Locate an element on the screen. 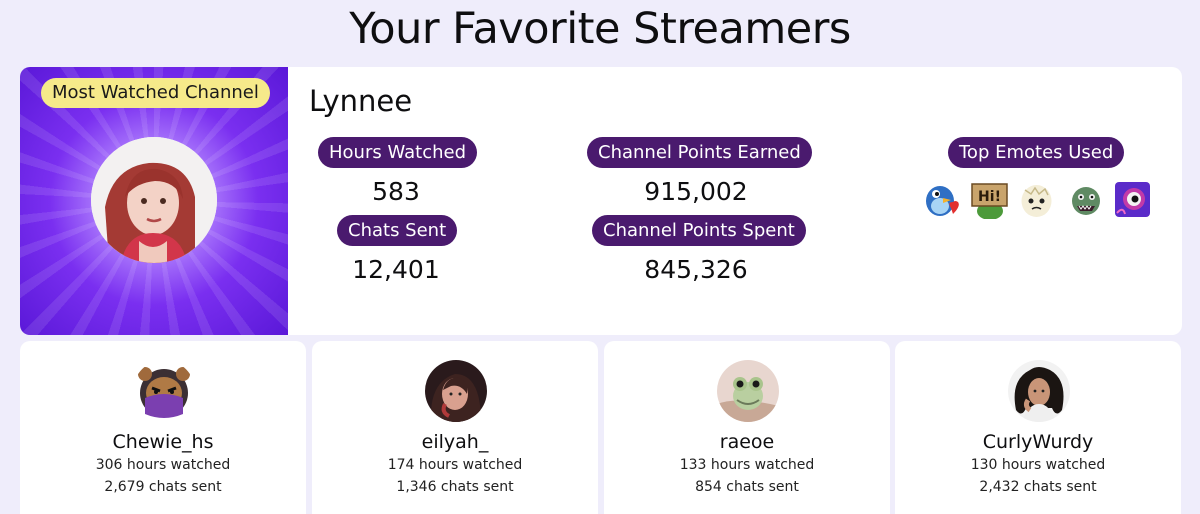  hours-watched: 174 hours watched is located at coordinates (455, 465).